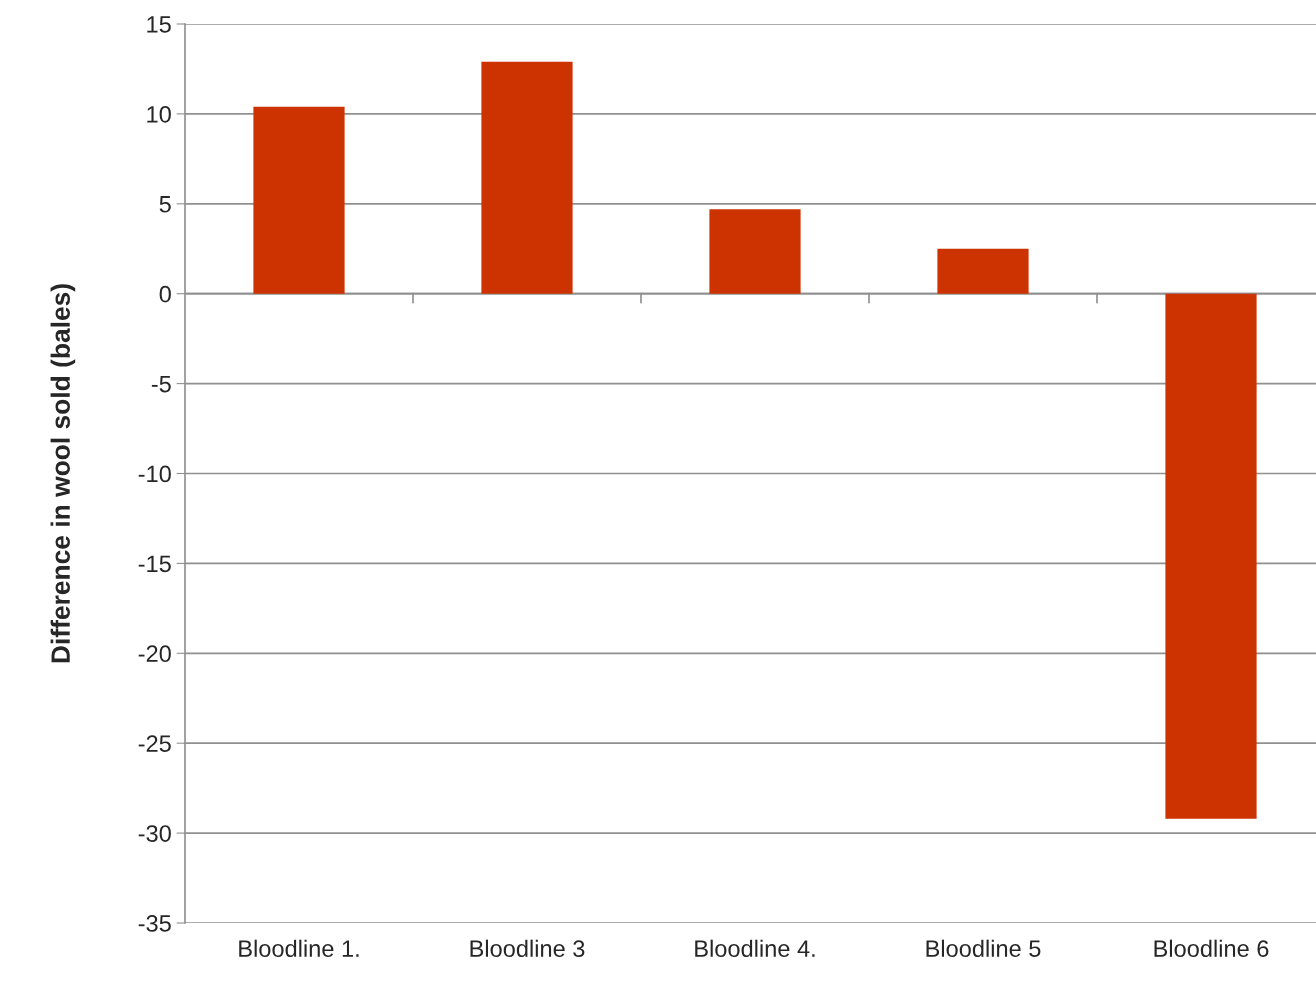  What do you see at coordinates (154, 833) in the screenshot?
I see `y-tick-label: -30` at bounding box center [154, 833].